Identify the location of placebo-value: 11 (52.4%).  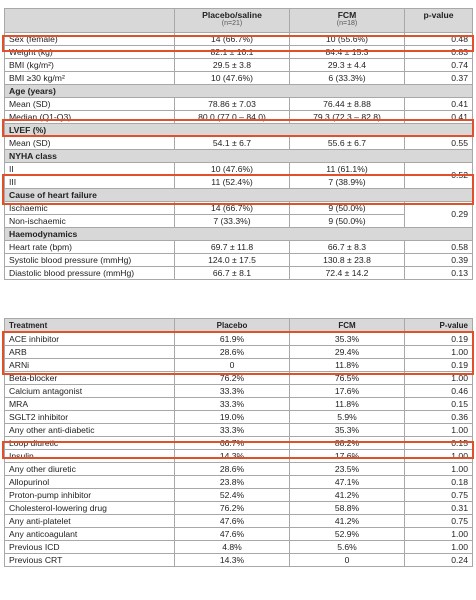
(232, 182).